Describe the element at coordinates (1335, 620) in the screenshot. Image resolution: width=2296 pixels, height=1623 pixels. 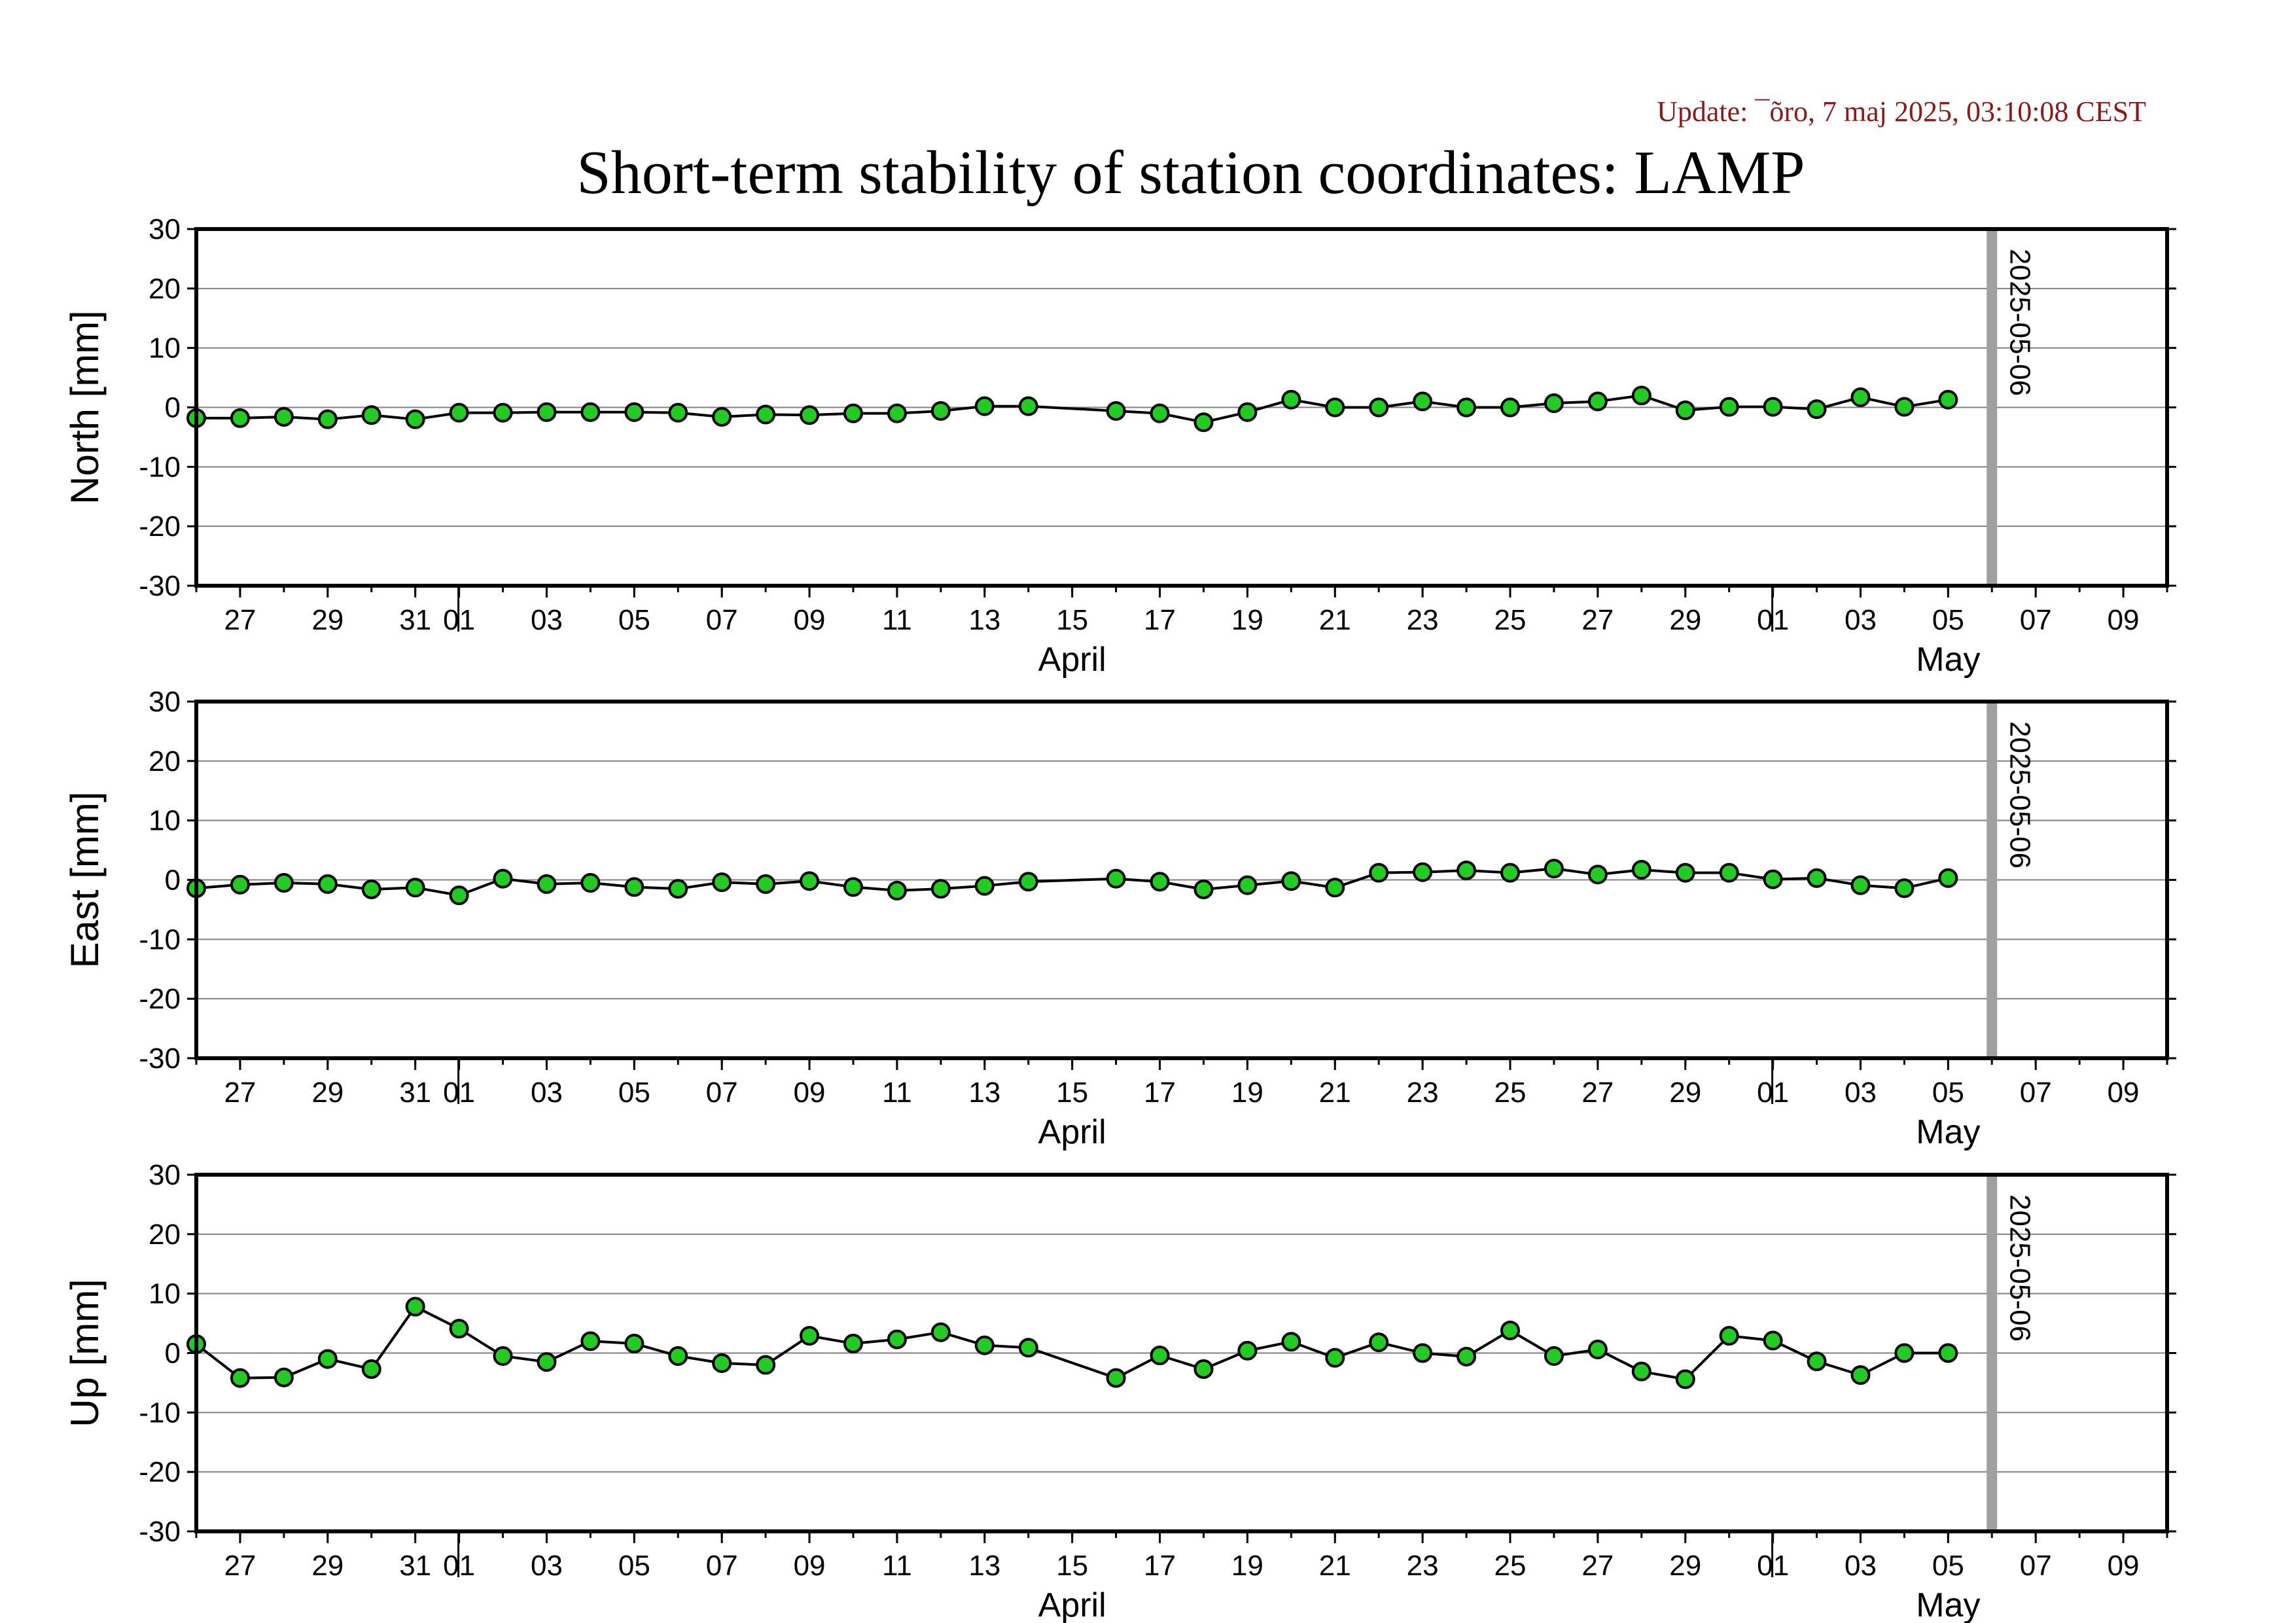
I see `x-tick-label: 21` at that location.